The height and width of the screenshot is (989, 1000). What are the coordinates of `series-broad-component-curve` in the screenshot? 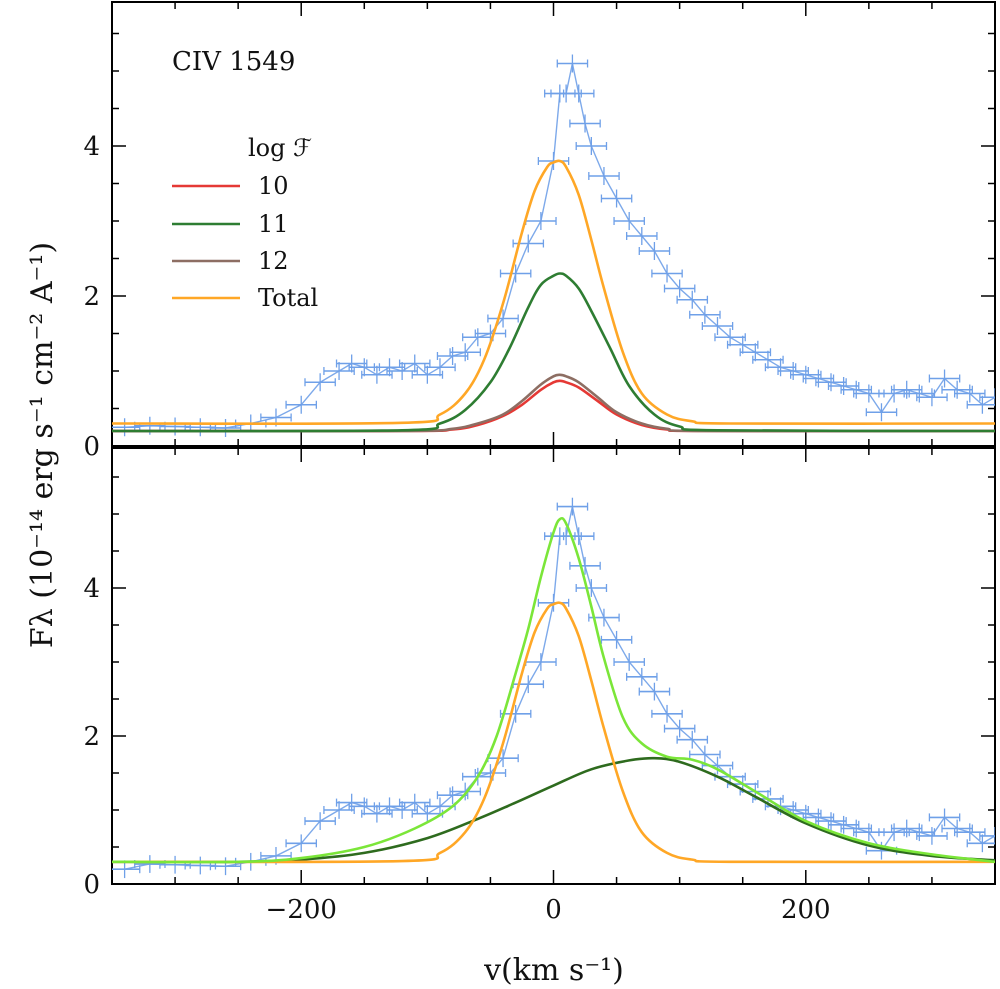 It's located at (553, 810).